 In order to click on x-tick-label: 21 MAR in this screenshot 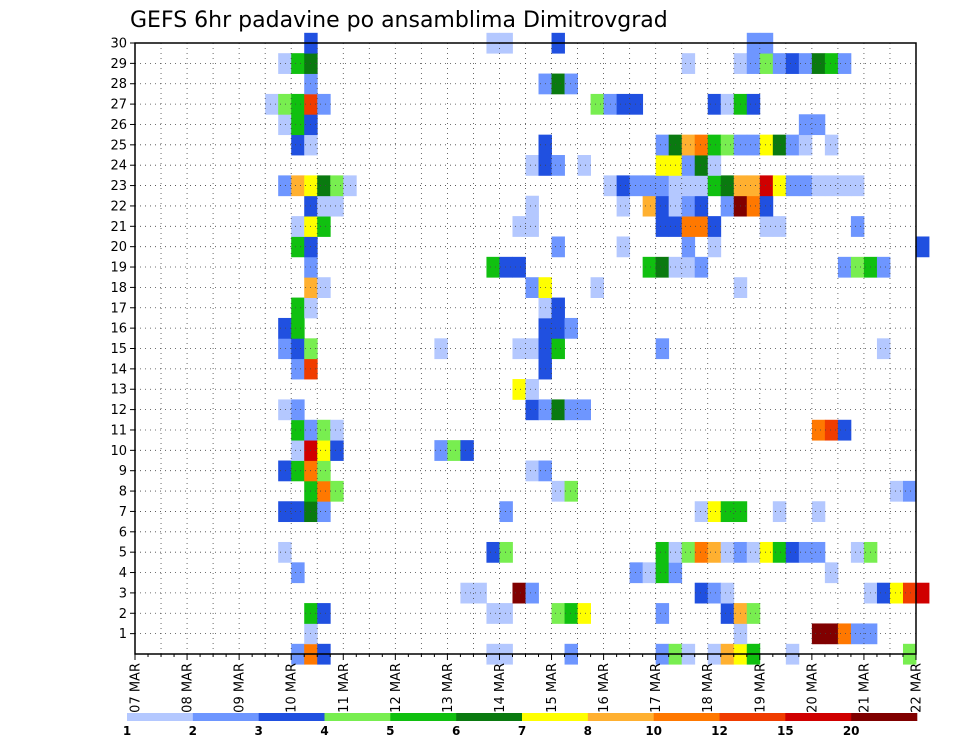, I will do `click(864, 688)`.